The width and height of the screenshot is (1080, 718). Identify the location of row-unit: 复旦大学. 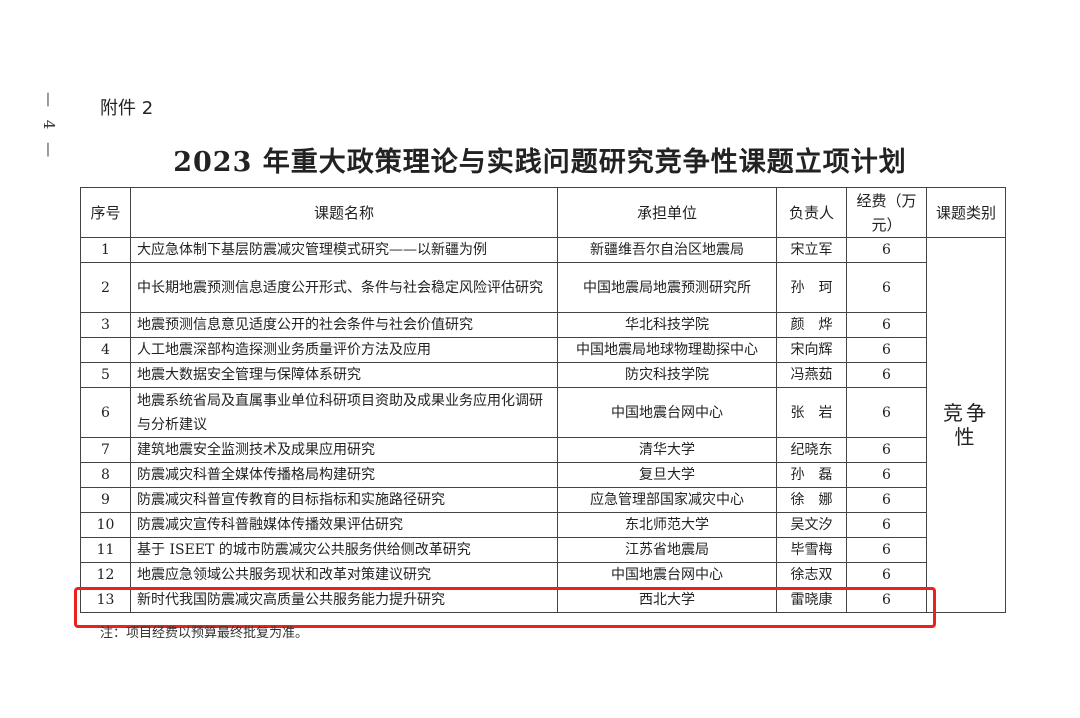
(667, 475).